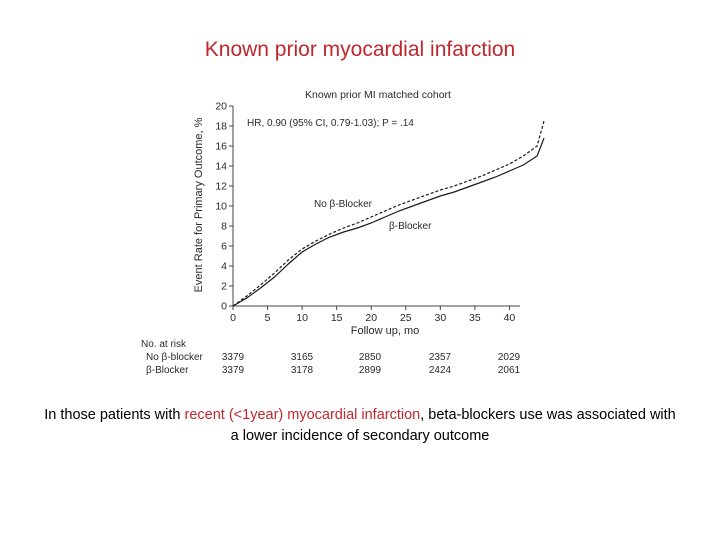  I want to click on risk-cell: 2899, so click(370, 370).